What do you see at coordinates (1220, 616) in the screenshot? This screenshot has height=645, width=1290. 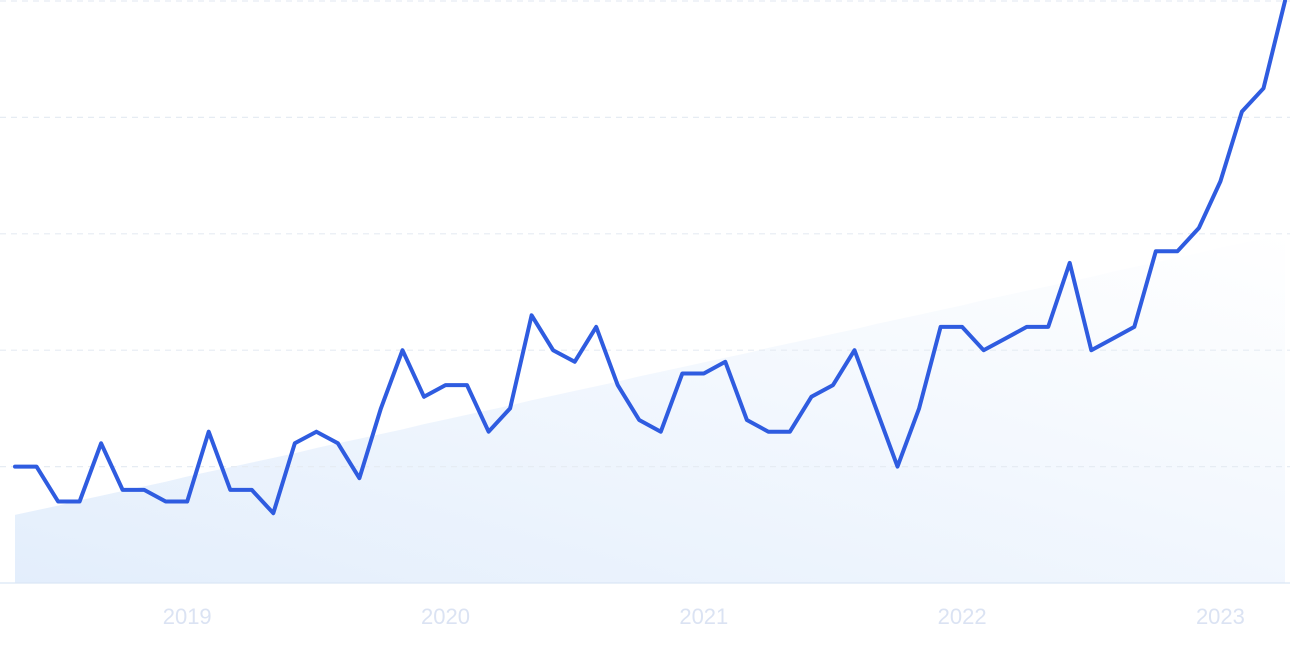 I see `x-tick-label: 2023` at bounding box center [1220, 616].